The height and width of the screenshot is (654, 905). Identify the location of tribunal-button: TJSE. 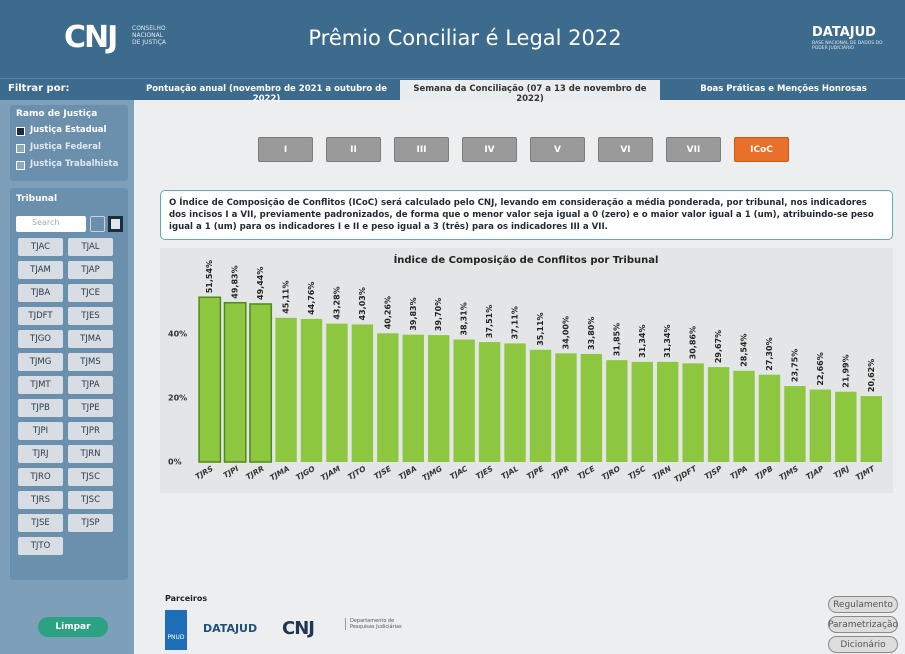
(40, 523).